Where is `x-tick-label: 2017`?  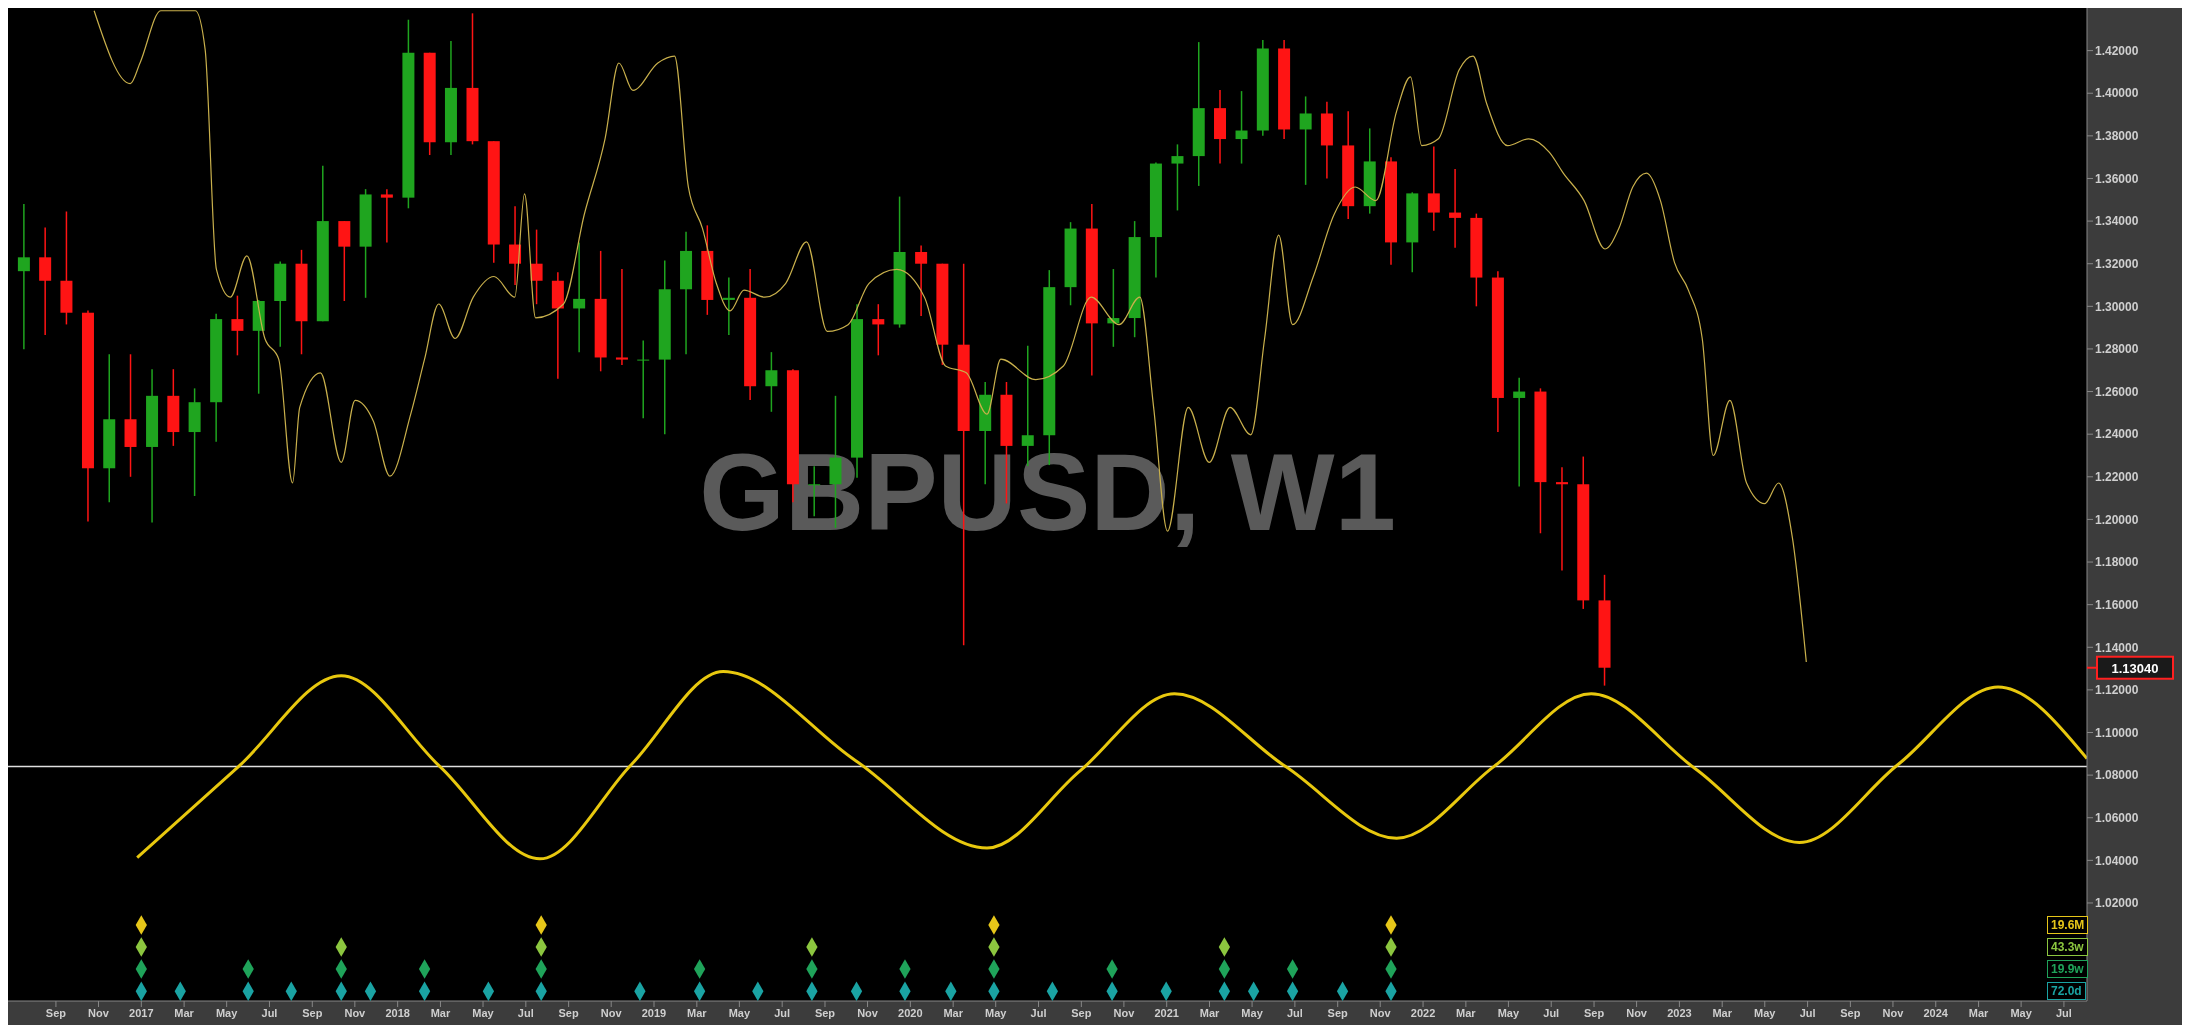 x-tick-label: 2017 is located at coordinates (141, 1012).